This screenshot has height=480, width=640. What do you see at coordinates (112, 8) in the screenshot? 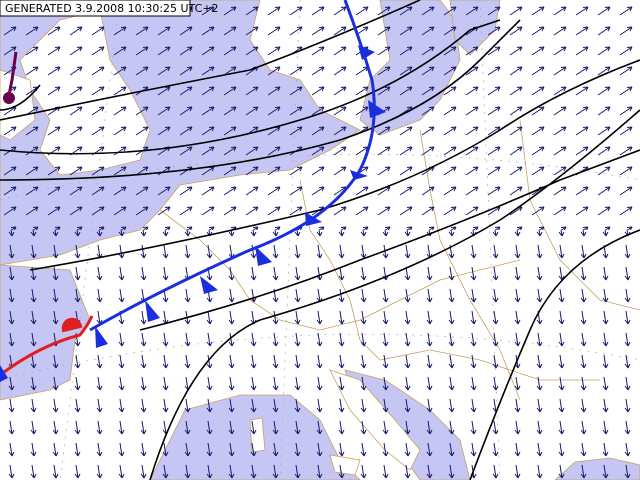
I see `timestamp: GENERATED 3.9.2008 10:30:25 UTC+2` at bounding box center [112, 8].